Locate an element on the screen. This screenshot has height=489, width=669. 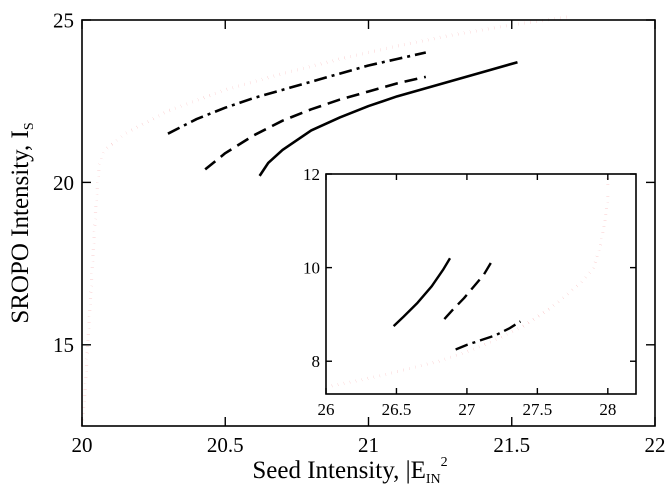
main-series-dashdot-line is located at coordinates (297, 93).